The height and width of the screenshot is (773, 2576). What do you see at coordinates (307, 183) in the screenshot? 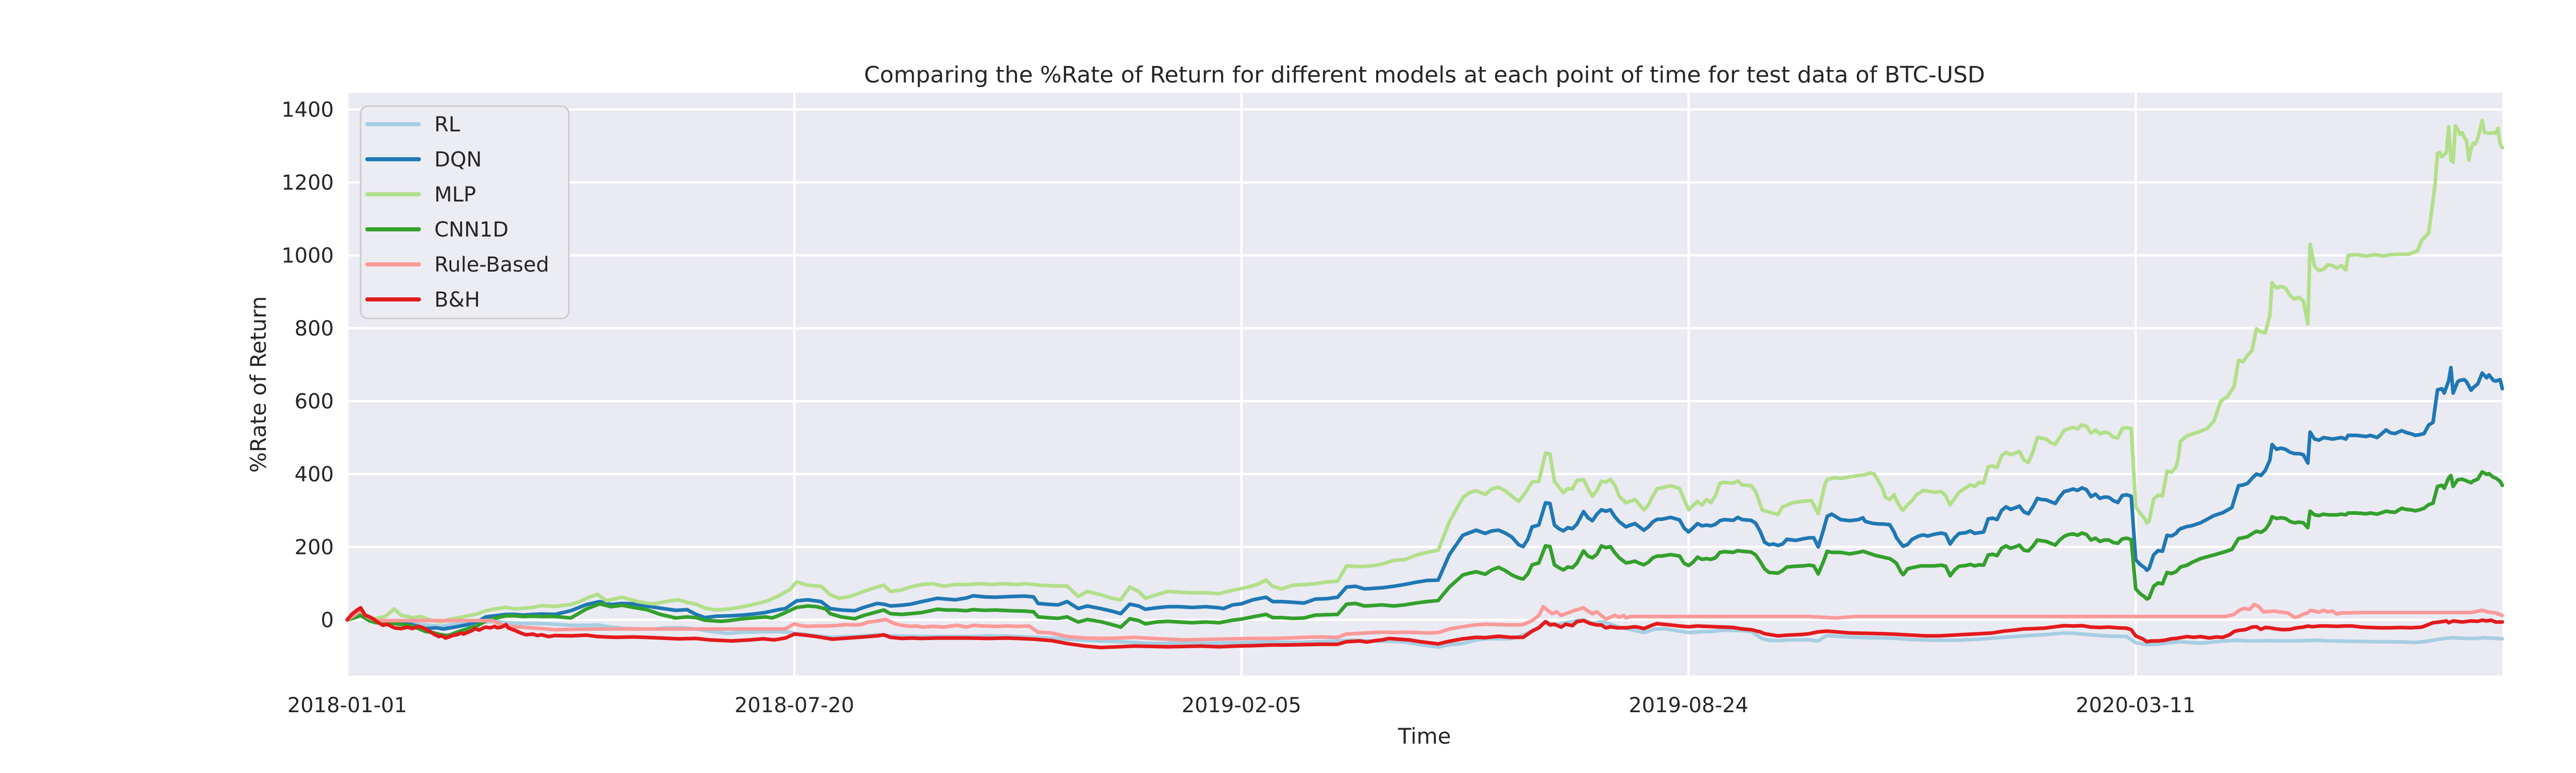
I see `y-tick-label: 1200` at bounding box center [307, 183].